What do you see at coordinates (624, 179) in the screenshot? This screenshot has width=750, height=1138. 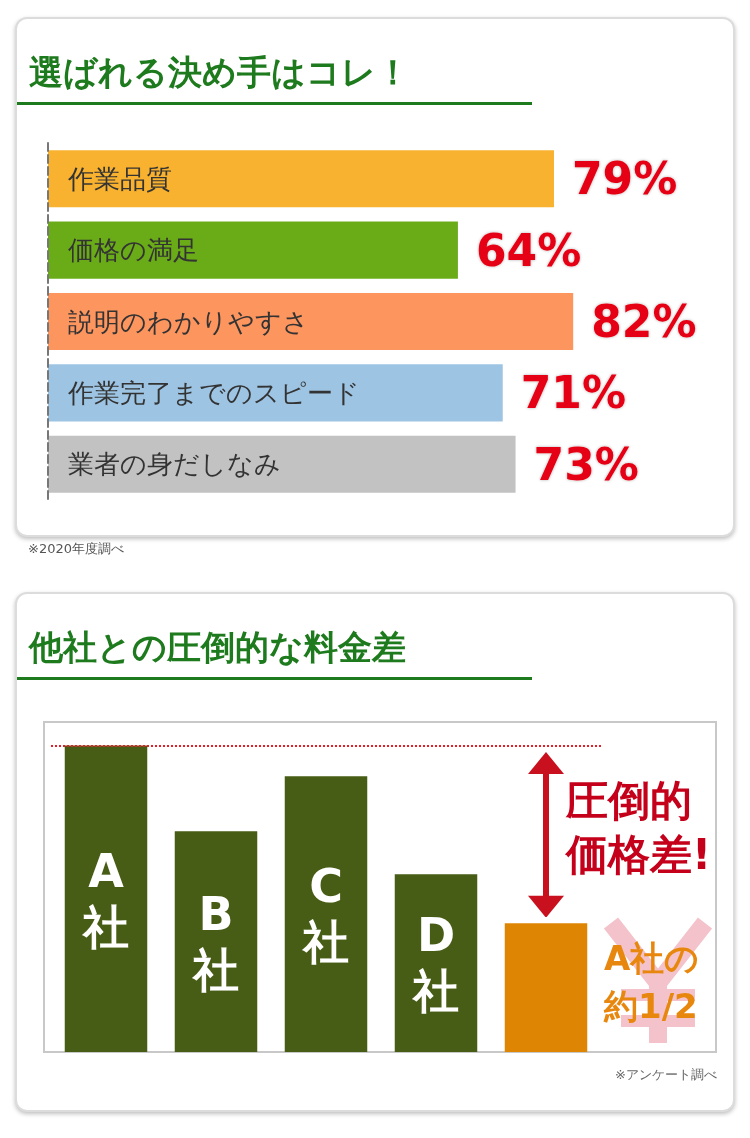 I see `data-label: 79%` at bounding box center [624, 179].